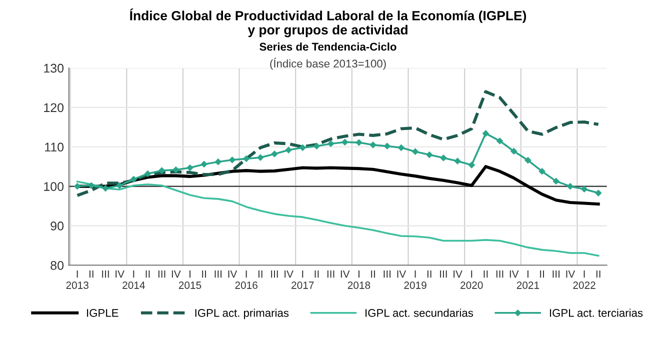 This screenshot has height=340, width=656. I want to click on annotation: (Índice base 2013=100), so click(328, 64).